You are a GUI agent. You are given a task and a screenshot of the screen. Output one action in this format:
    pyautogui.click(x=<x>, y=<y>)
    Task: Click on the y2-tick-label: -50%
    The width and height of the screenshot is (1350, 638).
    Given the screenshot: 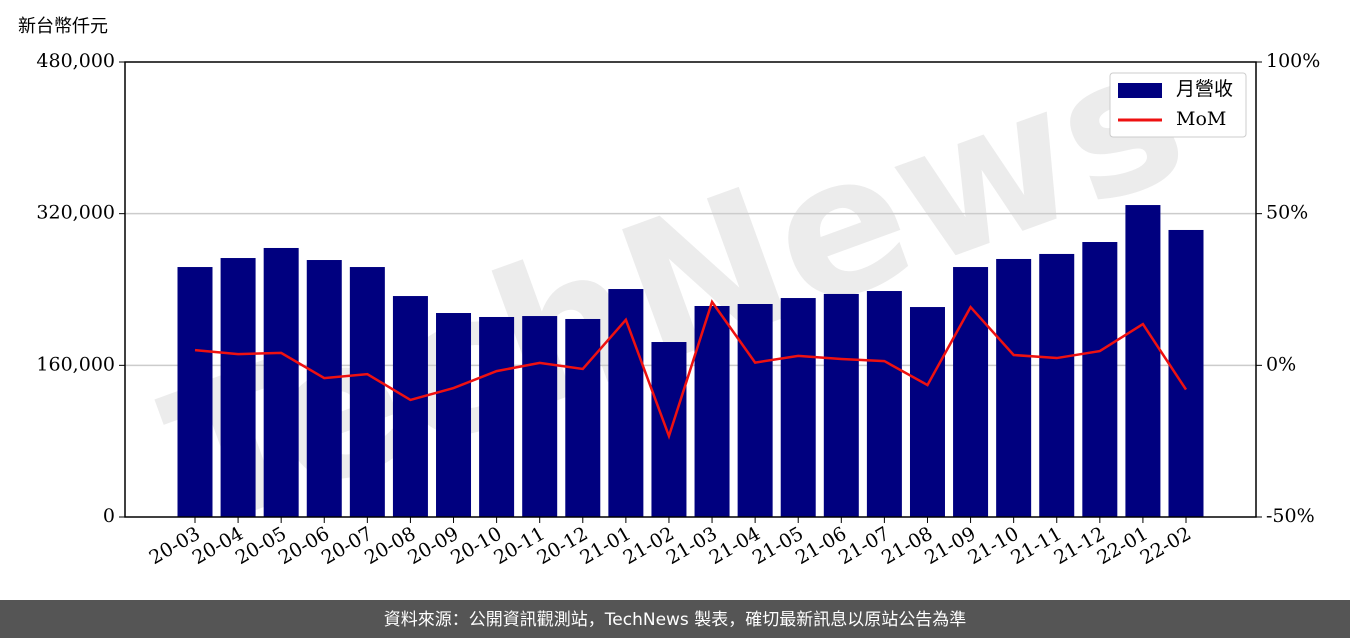 What is the action you would take?
    pyautogui.click(x=1290, y=516)
    